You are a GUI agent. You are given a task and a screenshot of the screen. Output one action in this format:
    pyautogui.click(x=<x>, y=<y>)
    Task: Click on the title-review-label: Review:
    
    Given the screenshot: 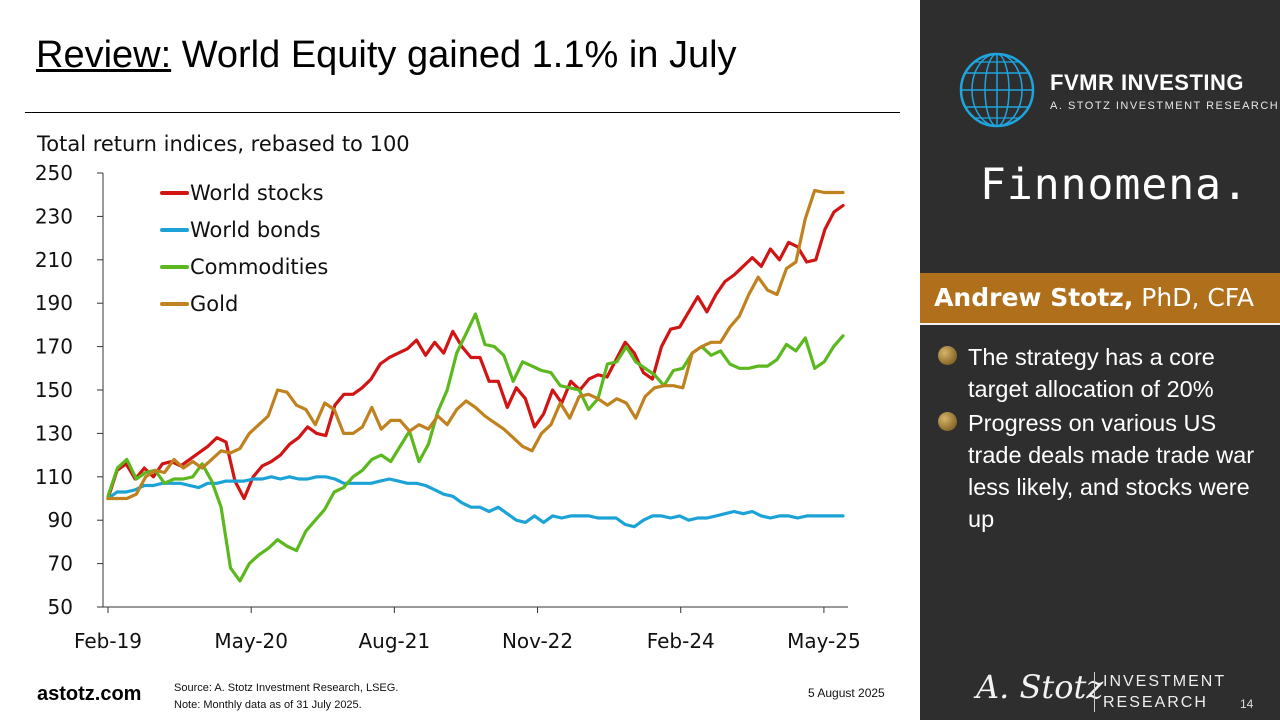 What is the action you would take?
    pyautogui.click(x=104, y=55)
    